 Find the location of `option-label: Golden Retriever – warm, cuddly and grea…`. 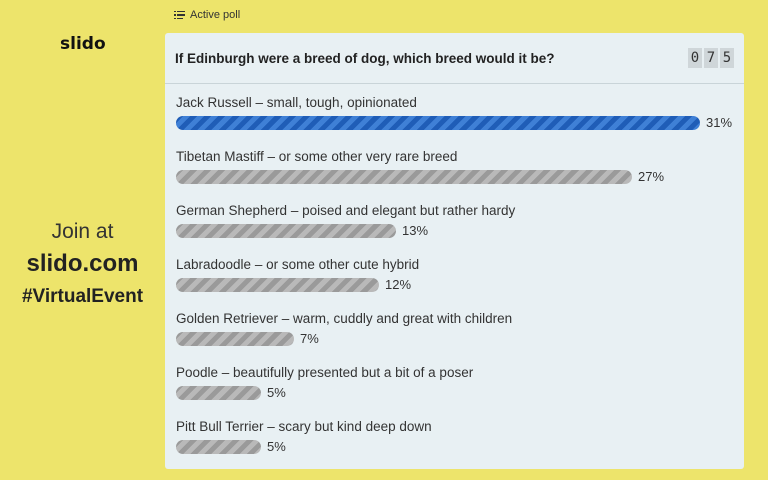

option-label: Golden Retriever – warm, cuddly and grea… is located at coordinates (344, 318).